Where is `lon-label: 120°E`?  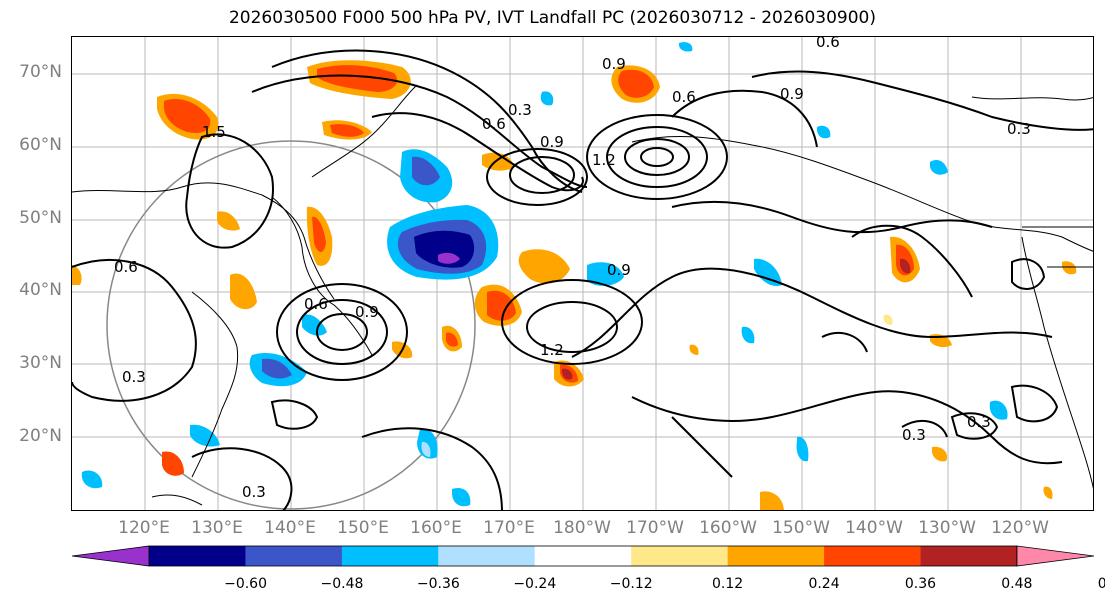 lon-label: 120°E is located at coordinates (144, 528).